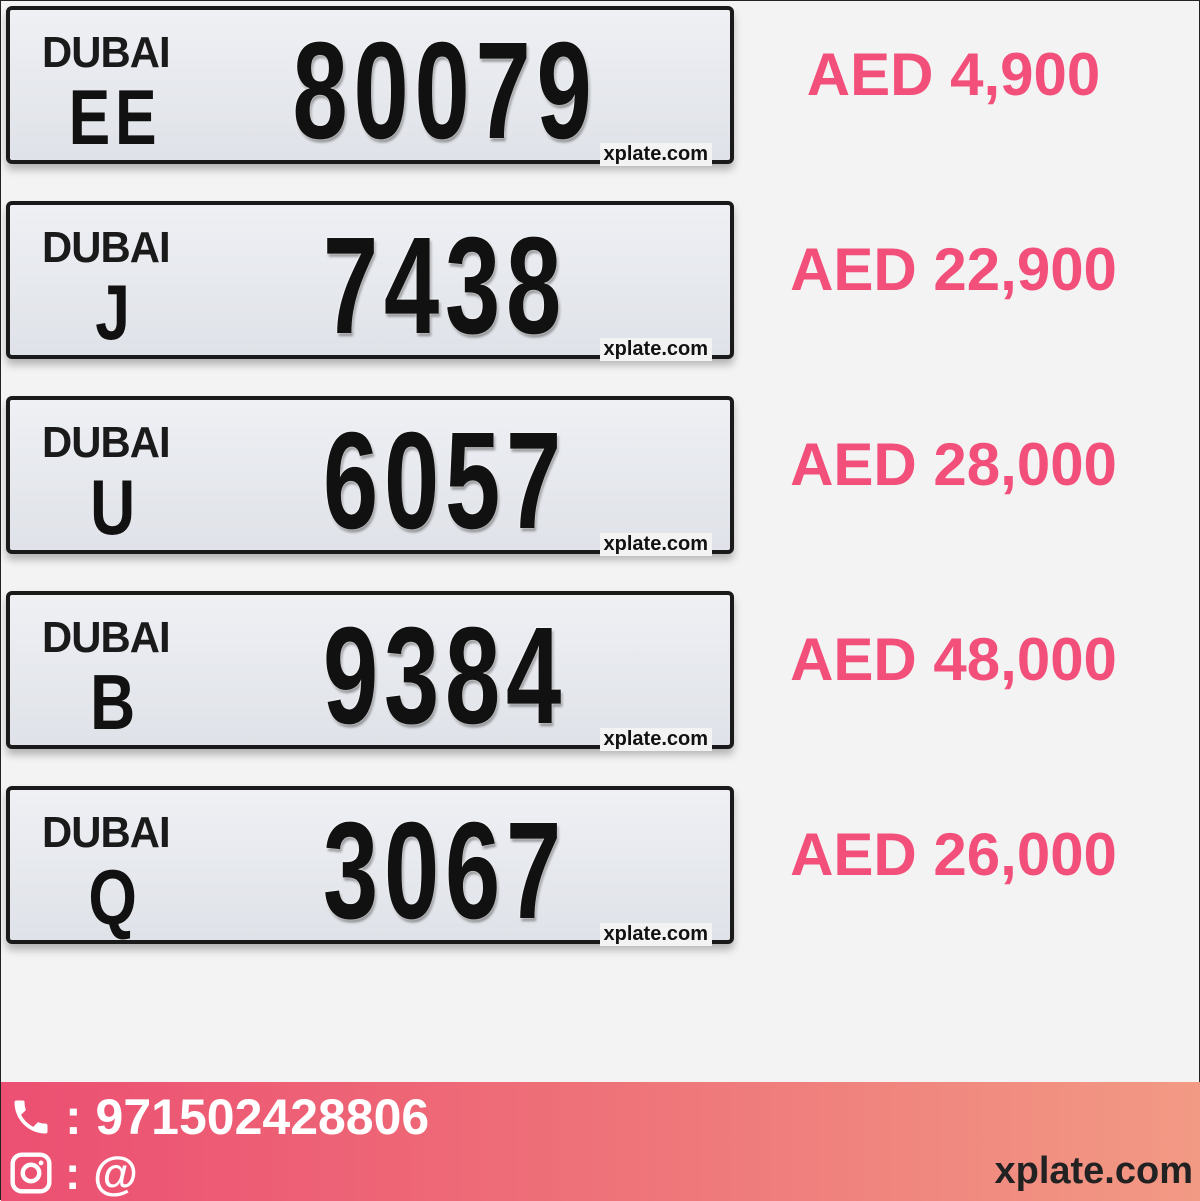 This screenshot has width=1200, height=1201. I want to click on number-plate: DUBAI U 6057 xplate.com, so click(370, 477).